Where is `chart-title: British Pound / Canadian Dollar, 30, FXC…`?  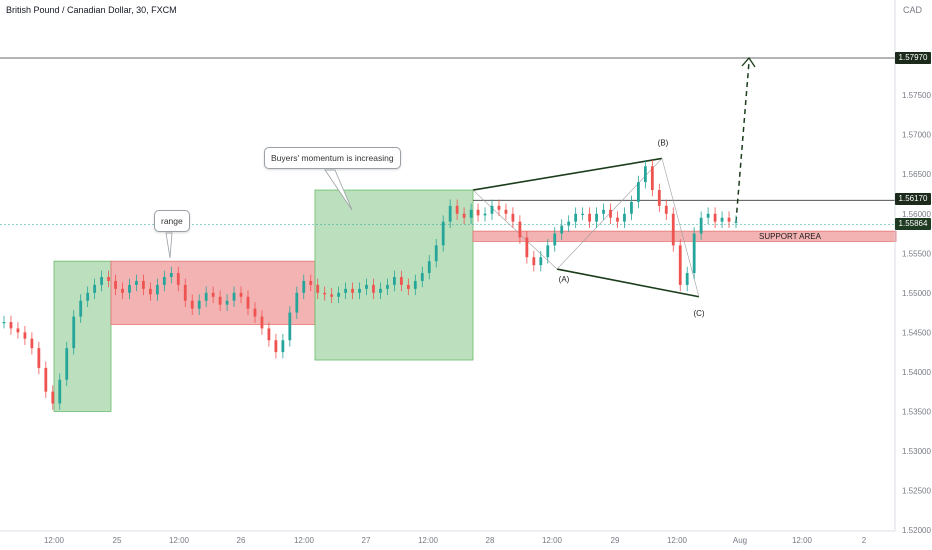 chart-title: British Pound / Canadian Dollar, 30, FXC… is located at coordinates (91, 10).